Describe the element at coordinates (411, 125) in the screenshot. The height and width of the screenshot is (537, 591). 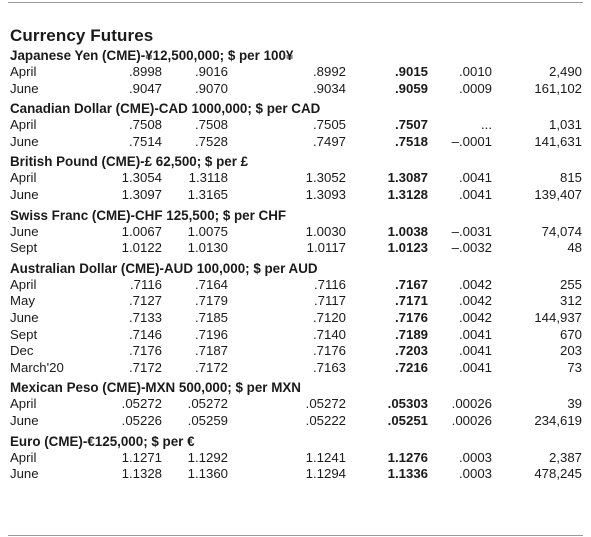
I see `settle-price: .7507` at that location.